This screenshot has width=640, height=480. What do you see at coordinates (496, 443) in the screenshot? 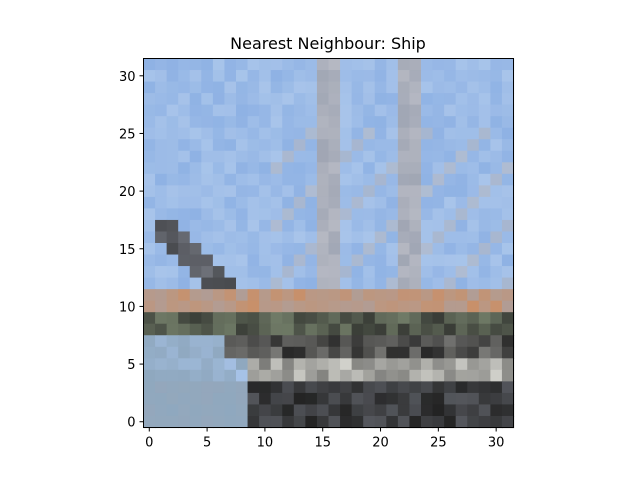
I see `x-tick-label: 30` at bounding box center [496, 443].